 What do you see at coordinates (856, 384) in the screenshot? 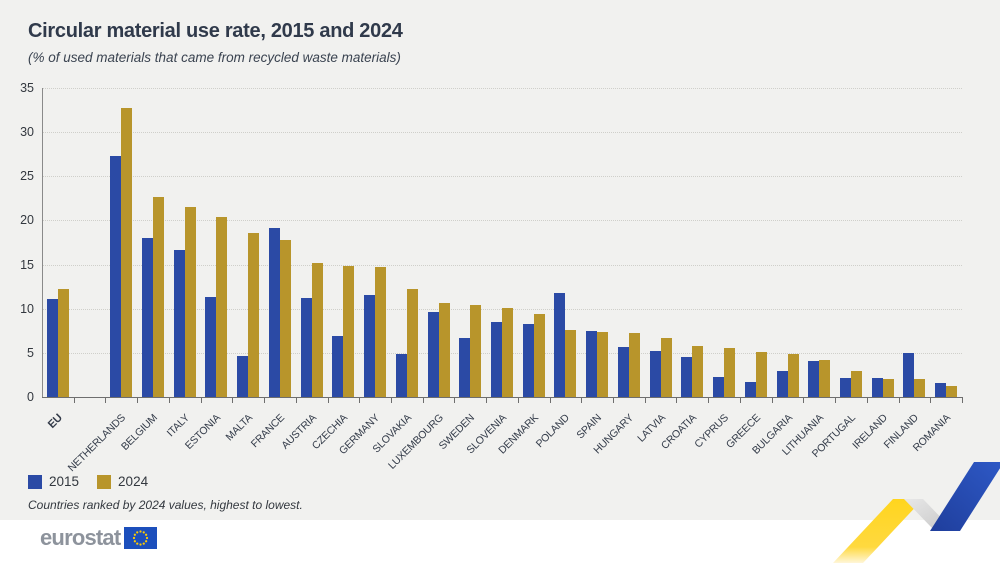
I see `bar-2024-portugal` at bounding box center [856, 384].